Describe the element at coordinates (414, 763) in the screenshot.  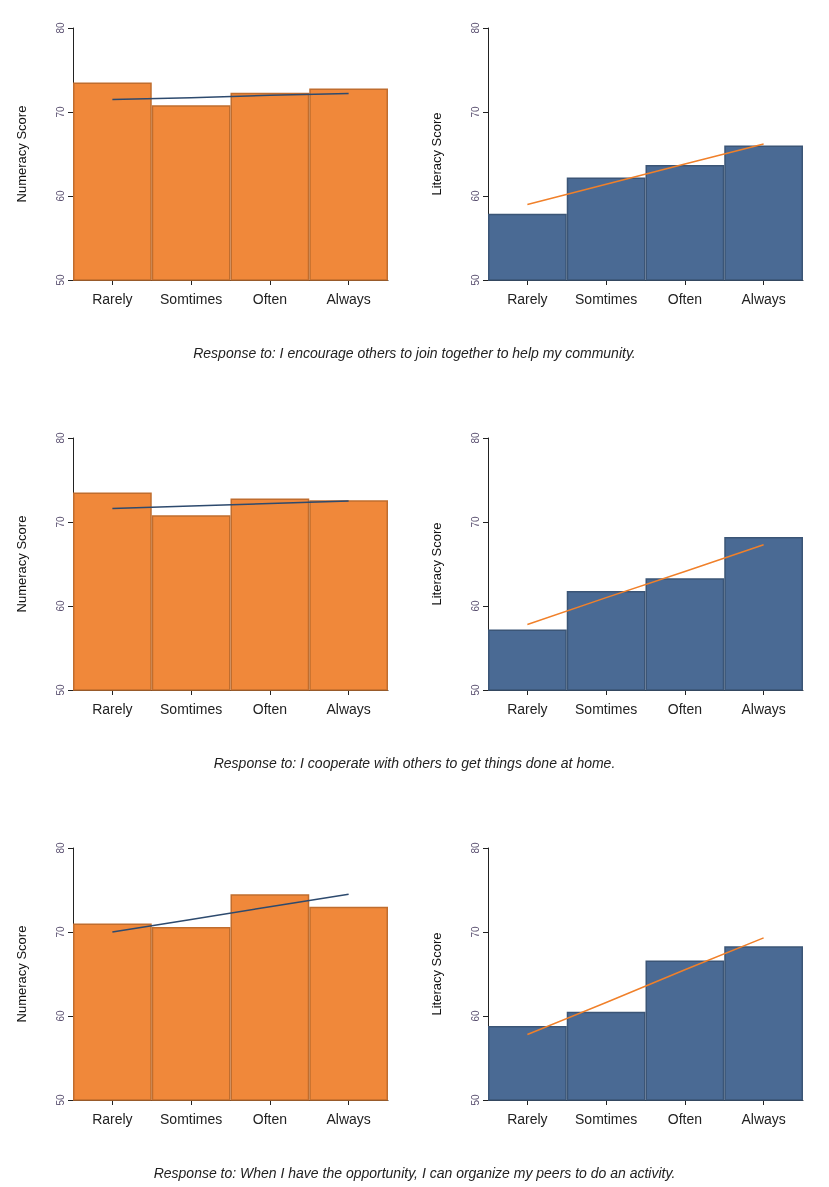
I see `text: Response to: I cooperate with others to get things done at home.` at that location.